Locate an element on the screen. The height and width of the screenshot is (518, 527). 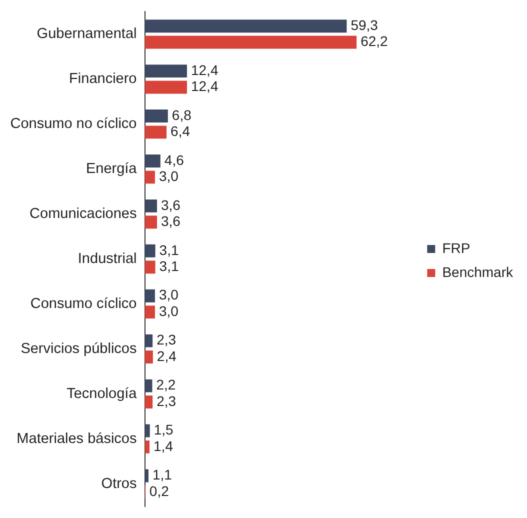
y-tick-label: Consumo cíclico is located at coordinates (83, 304).